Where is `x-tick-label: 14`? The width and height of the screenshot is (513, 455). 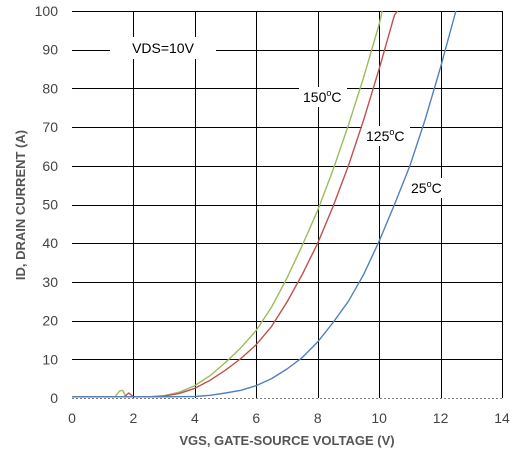 x-tick-label: 14 is located at coordinates (502, 418).